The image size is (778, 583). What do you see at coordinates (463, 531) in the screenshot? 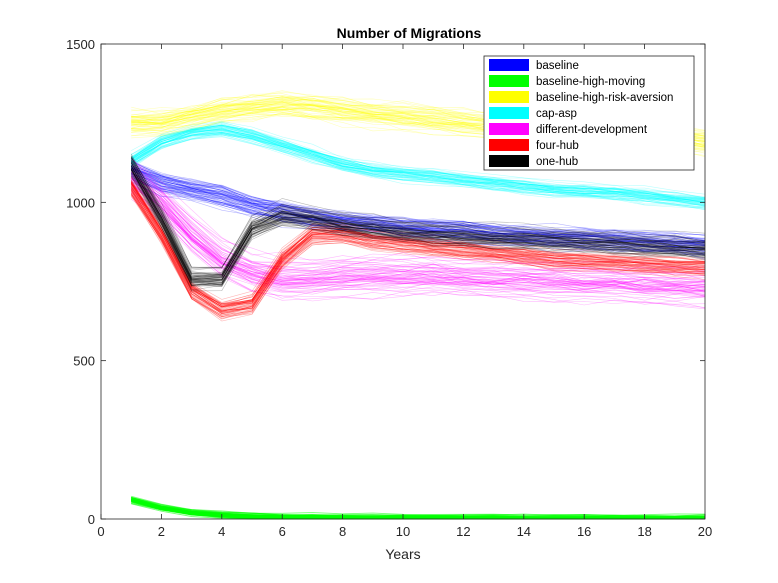
I see `x-tick-label: 12` at bounding box center [463, 531].